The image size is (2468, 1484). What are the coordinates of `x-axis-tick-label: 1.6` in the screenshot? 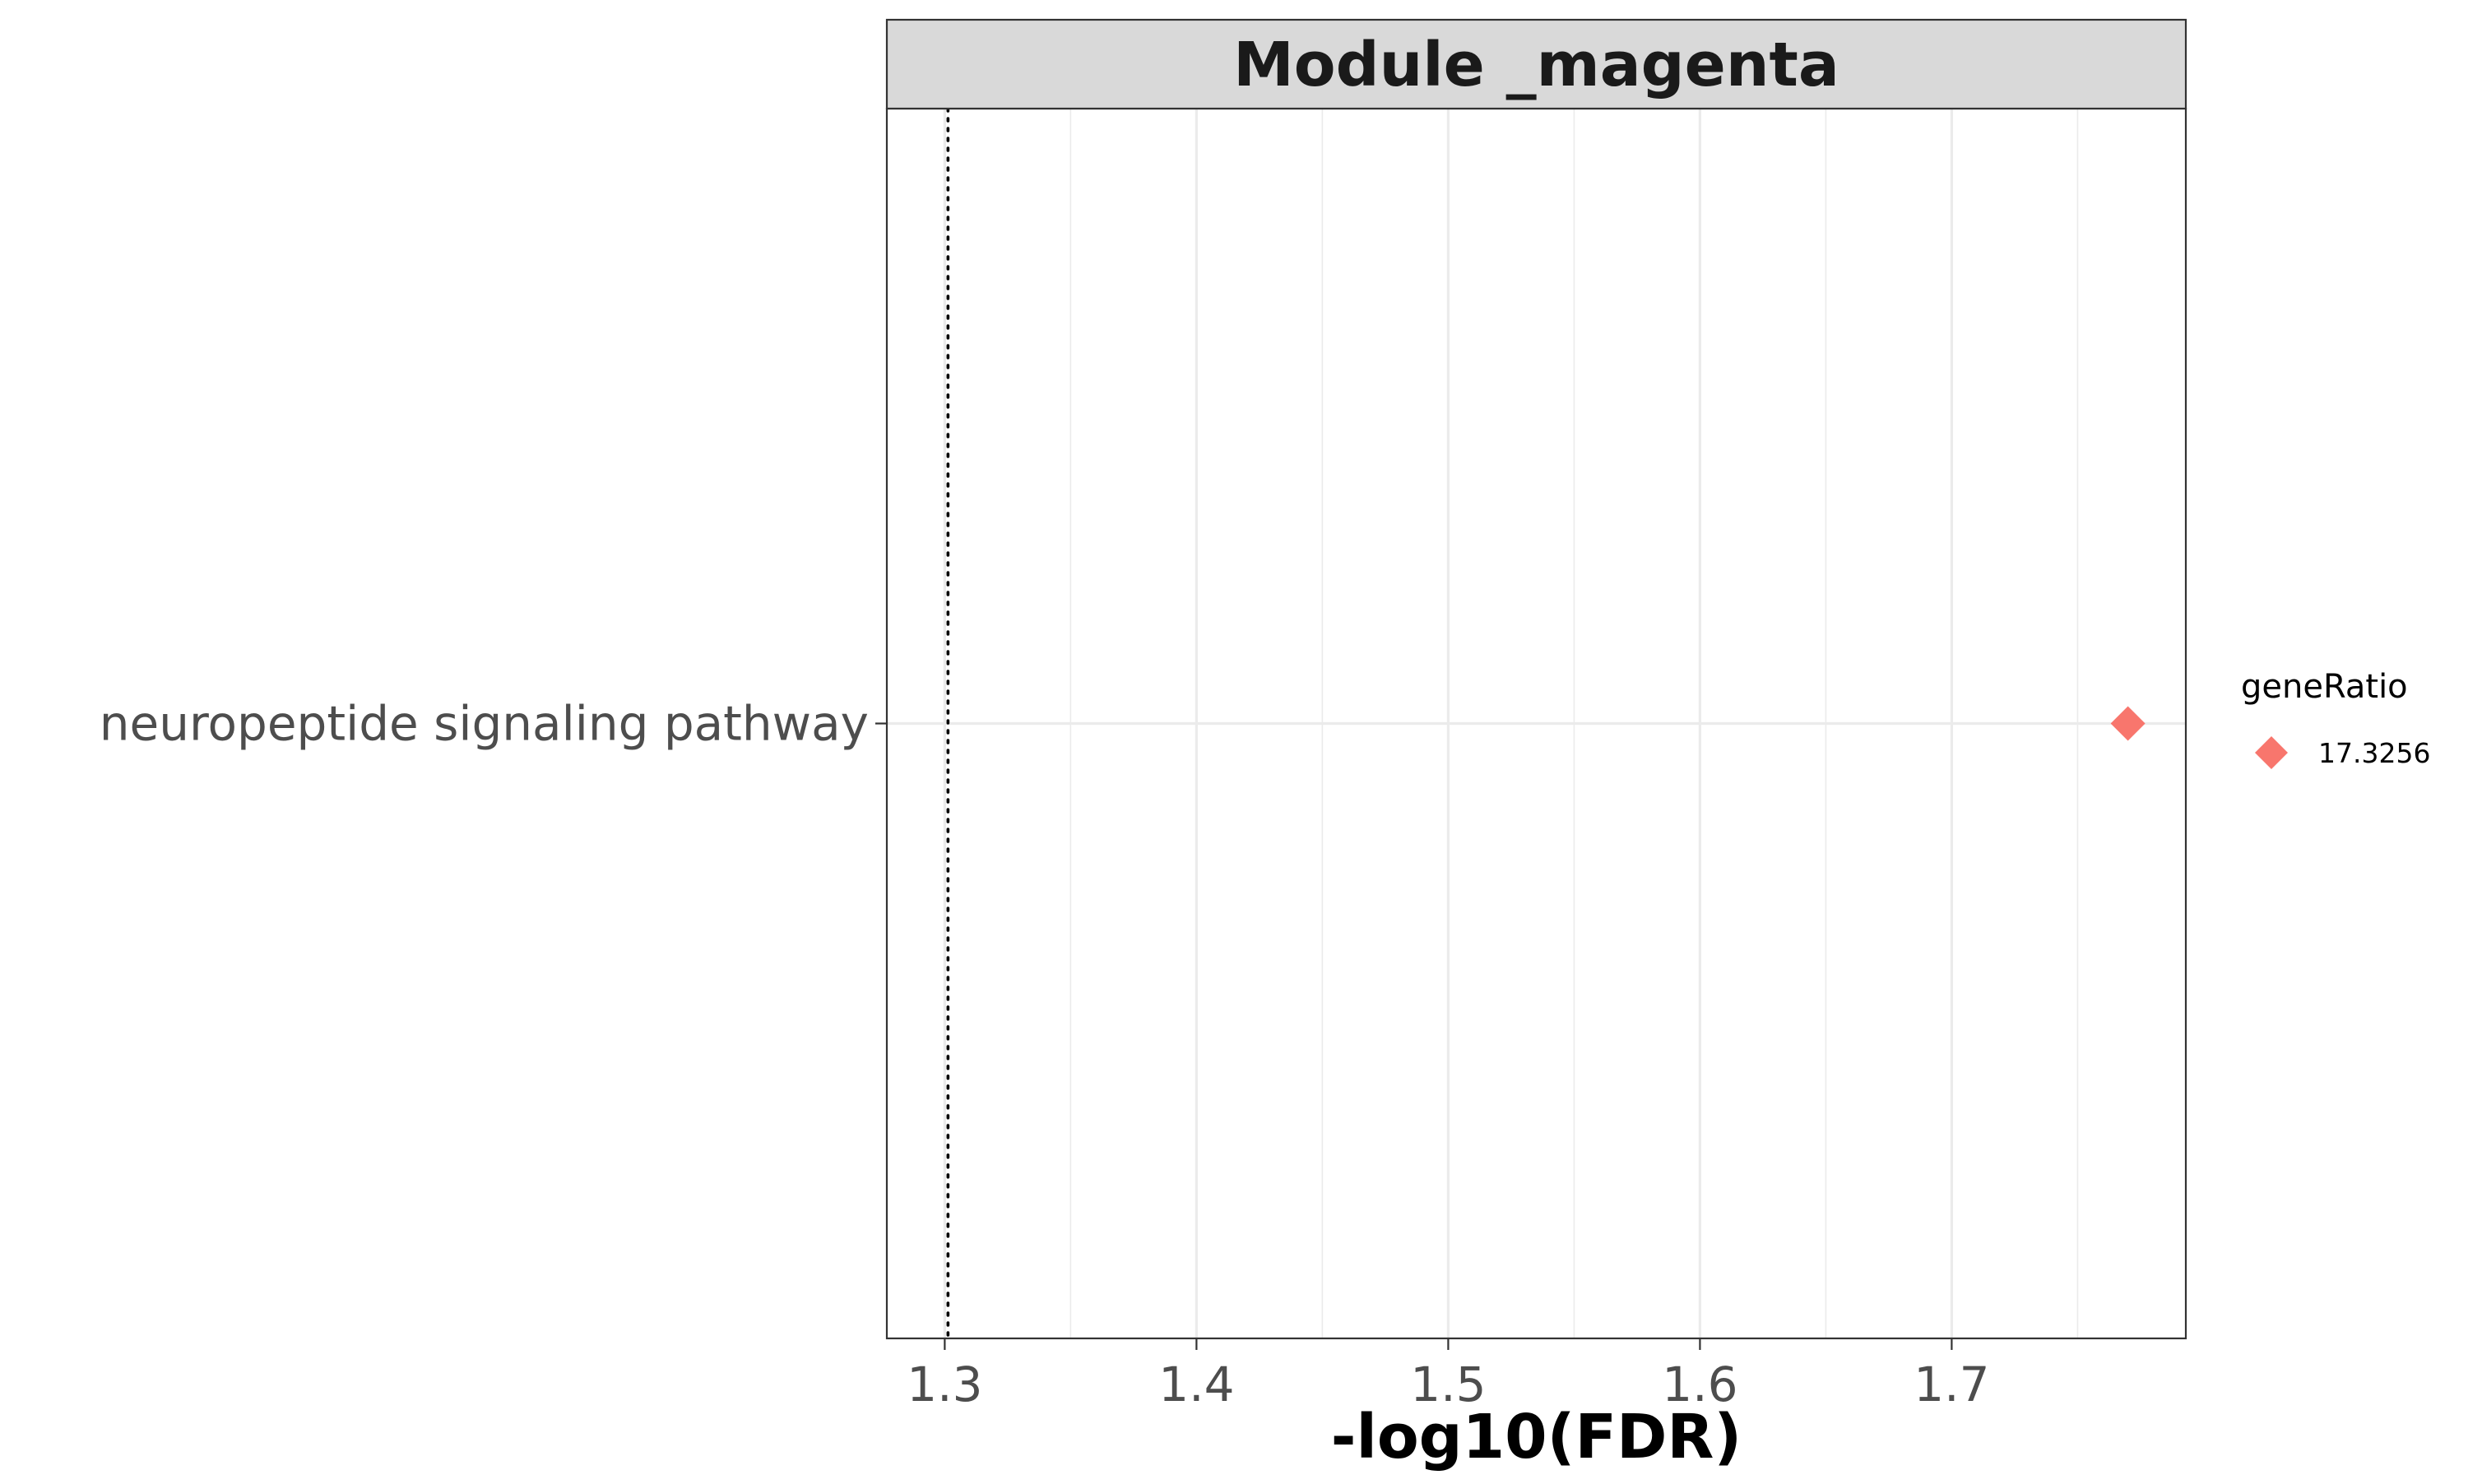 It's located at (1699, 1384).